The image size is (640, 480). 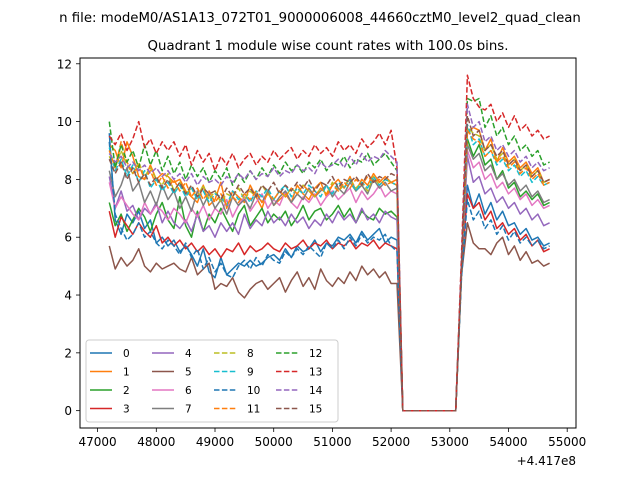 I want to click on legend-label-14: 14, so click(x=316, y=391).